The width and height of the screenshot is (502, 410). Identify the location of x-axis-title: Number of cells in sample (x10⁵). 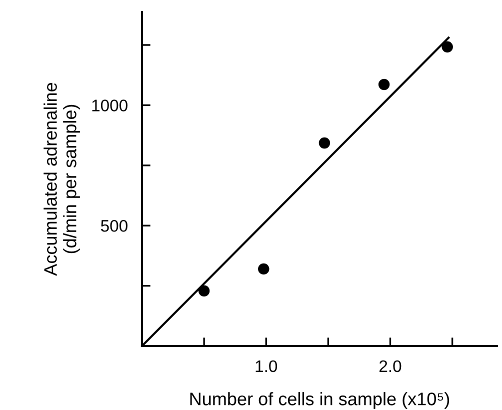
(320, 400).